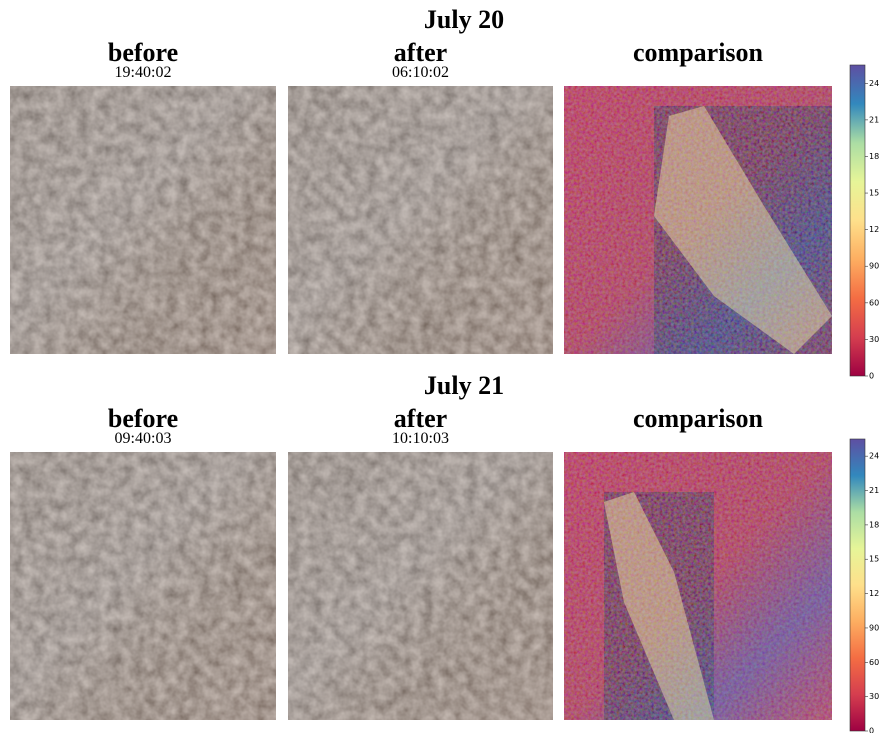  What do you see at coordinates (420, 72) in the screenshot?
I see `timestamp: 06:10:02` at bounding box center [420, 72].